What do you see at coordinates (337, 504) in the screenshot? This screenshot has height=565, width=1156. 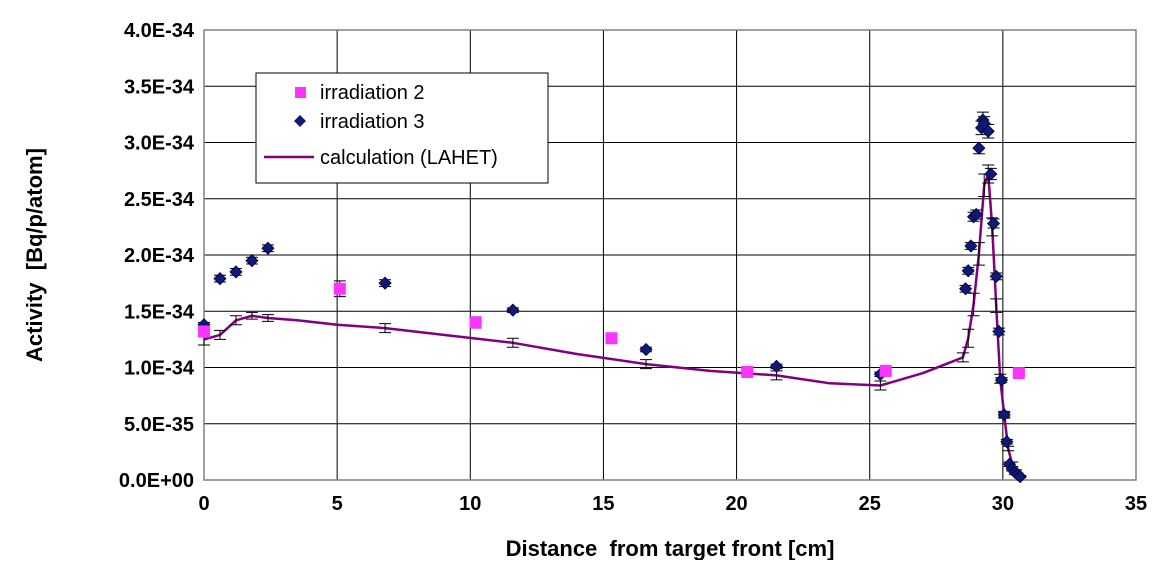 I see `x-tick-label: 5` at bounding box center [337, 504].